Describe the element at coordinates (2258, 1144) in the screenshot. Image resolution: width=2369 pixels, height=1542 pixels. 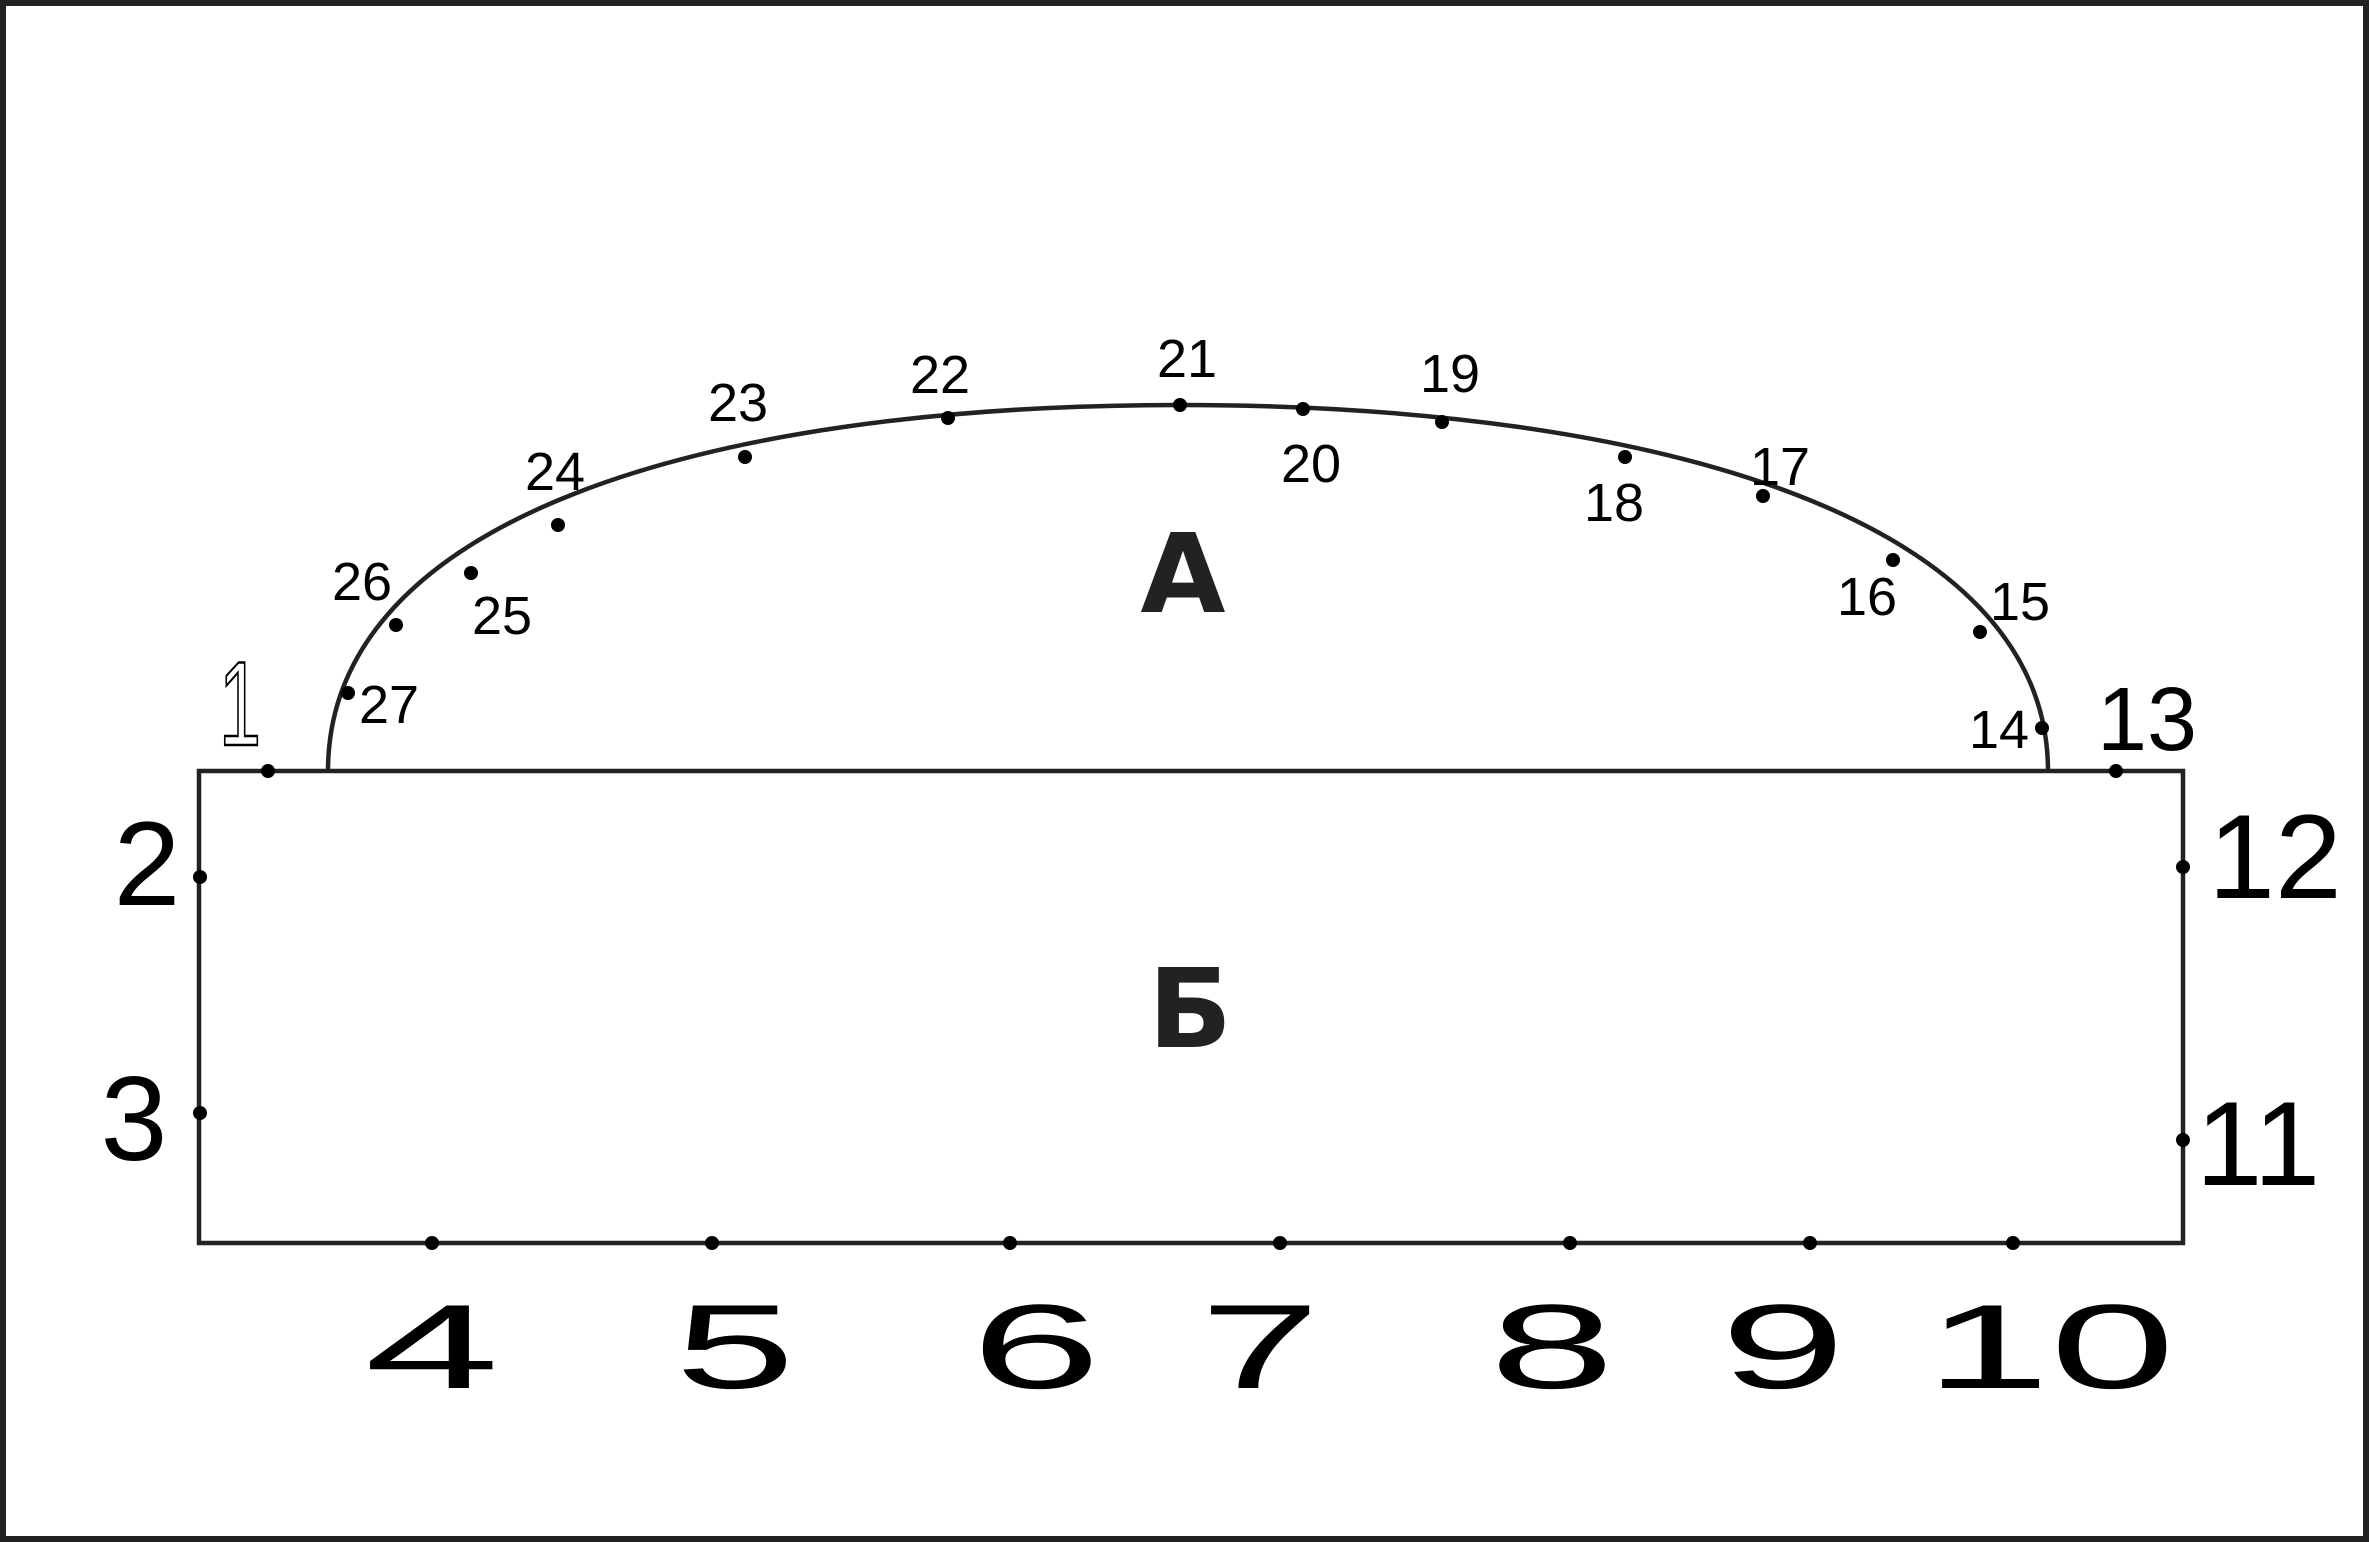
I see `point-label-11: 11` at that location.